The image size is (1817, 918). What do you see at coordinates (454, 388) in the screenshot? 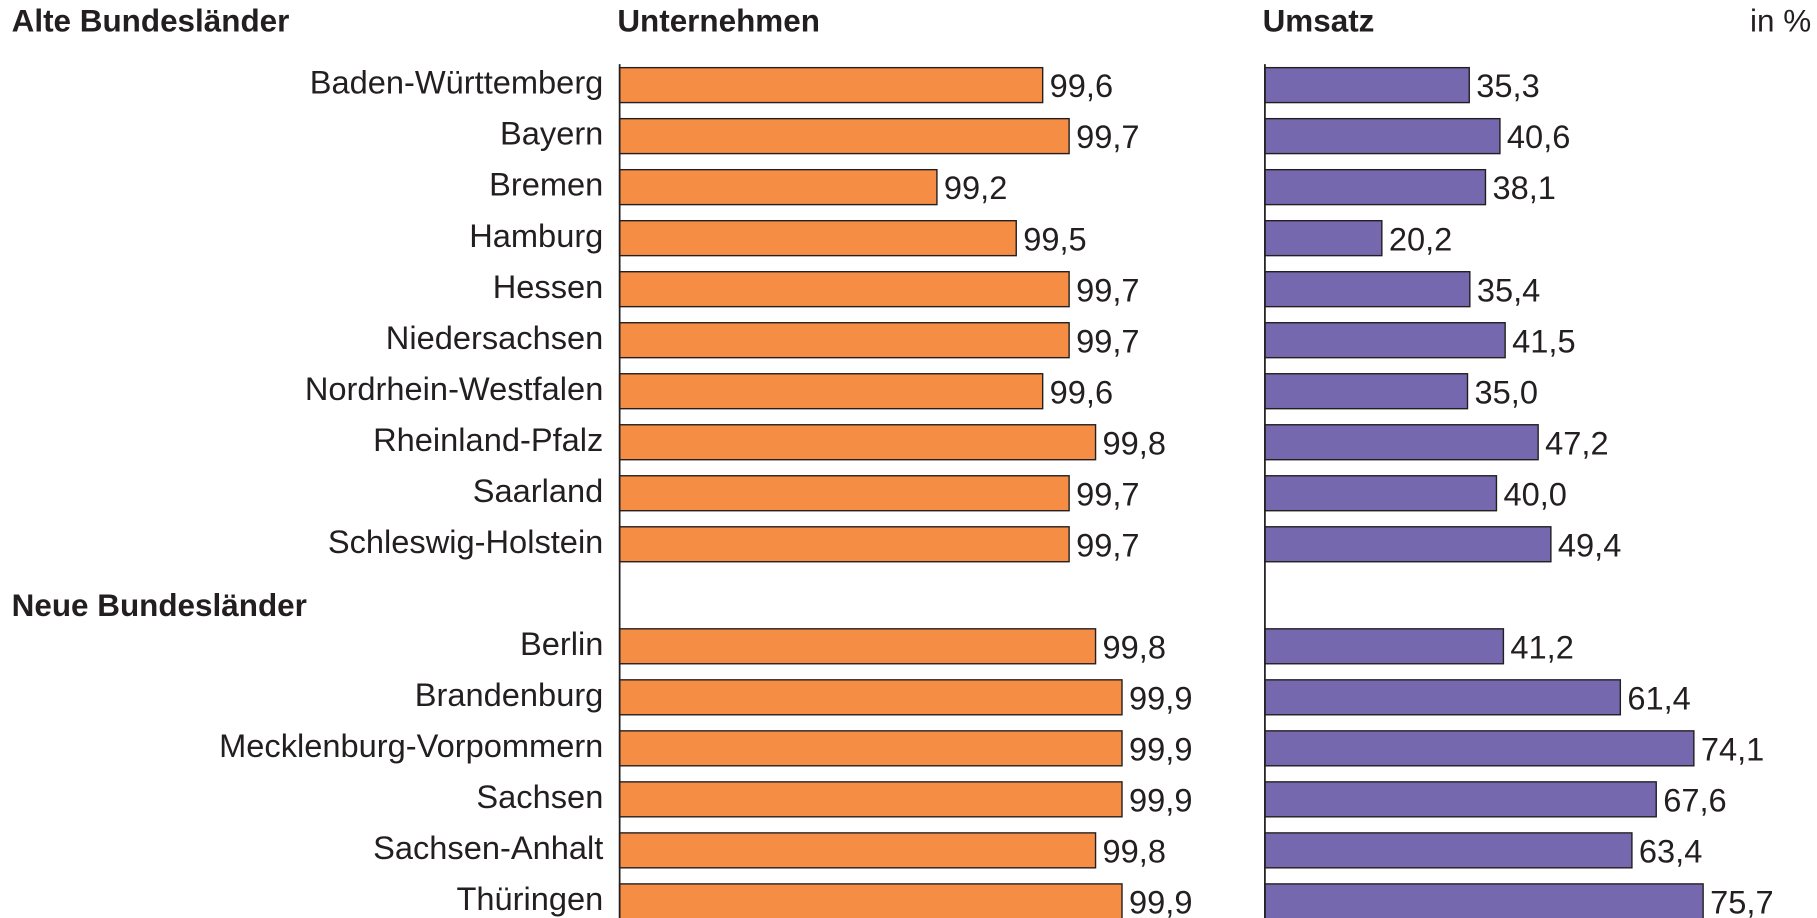
I see `category-label: Nordrhein-Westfalen` at bounding box center [454, 388].